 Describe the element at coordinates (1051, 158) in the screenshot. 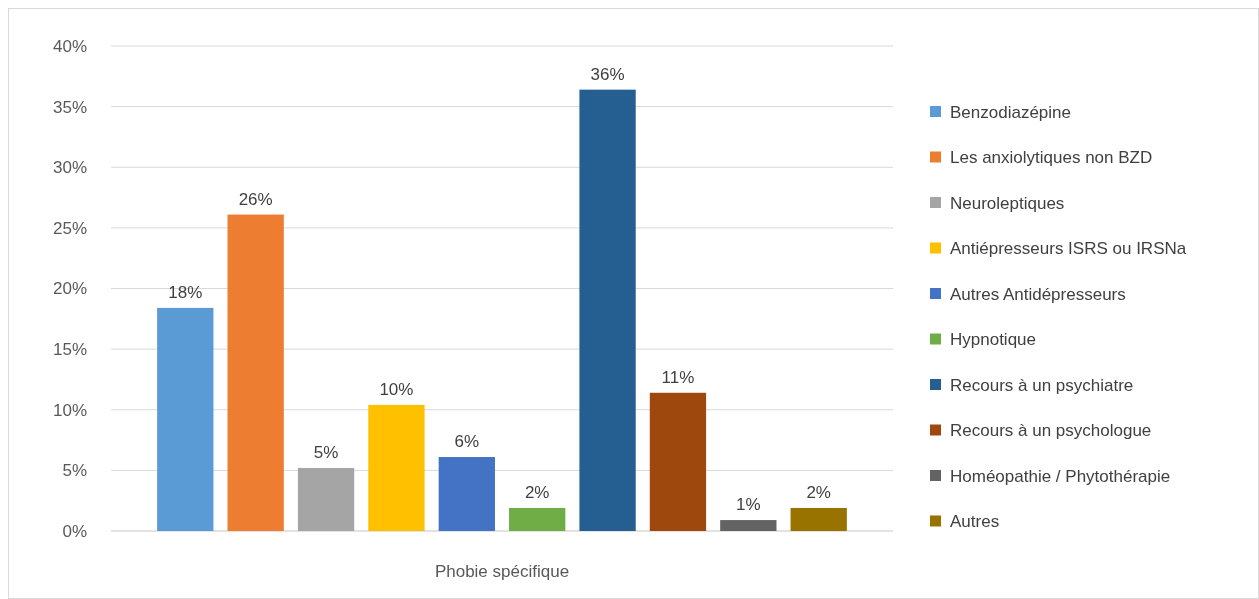

I see `legend-label: Les anxiolytiques non BZD` at that location.